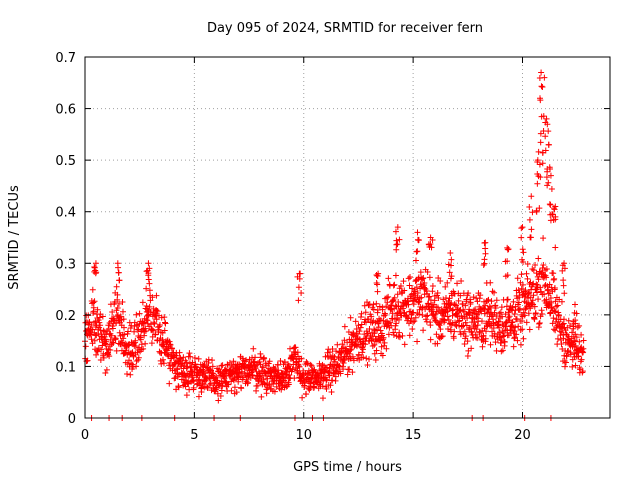  I want to click on y-tick-label: 0.1, so click(65, 367).